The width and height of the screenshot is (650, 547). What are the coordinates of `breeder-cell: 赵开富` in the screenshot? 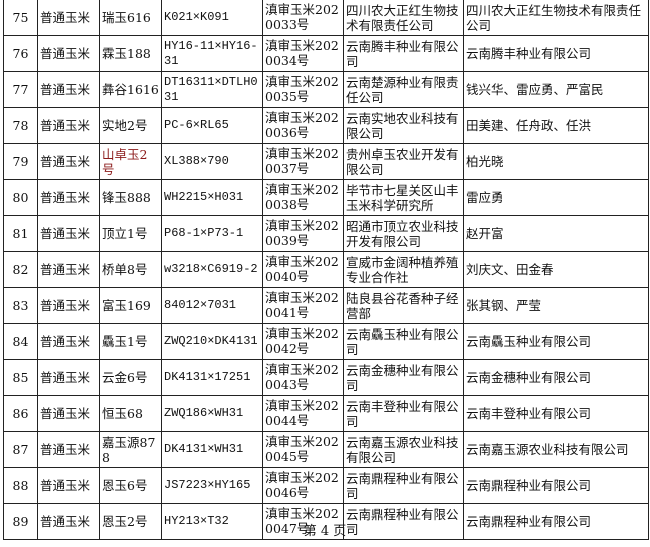 It's located at (556, 233).